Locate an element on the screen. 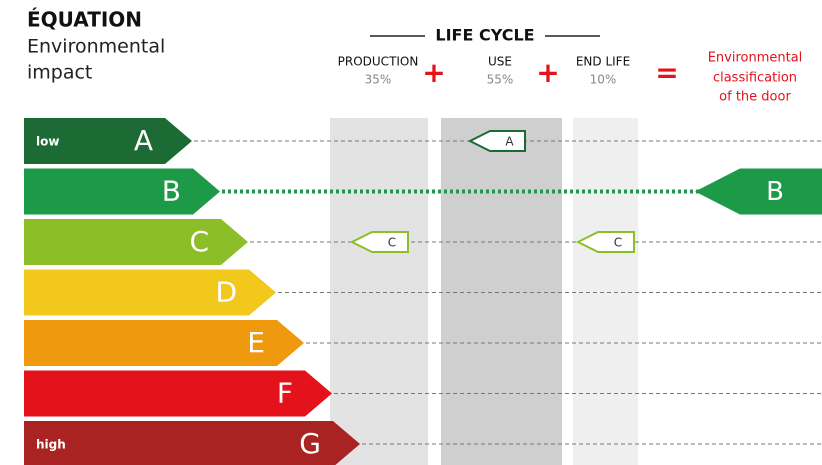 Image resolution: width=822 pixels, height=465 pixels. stage-share: 55% is located at coordinates (500, 80).